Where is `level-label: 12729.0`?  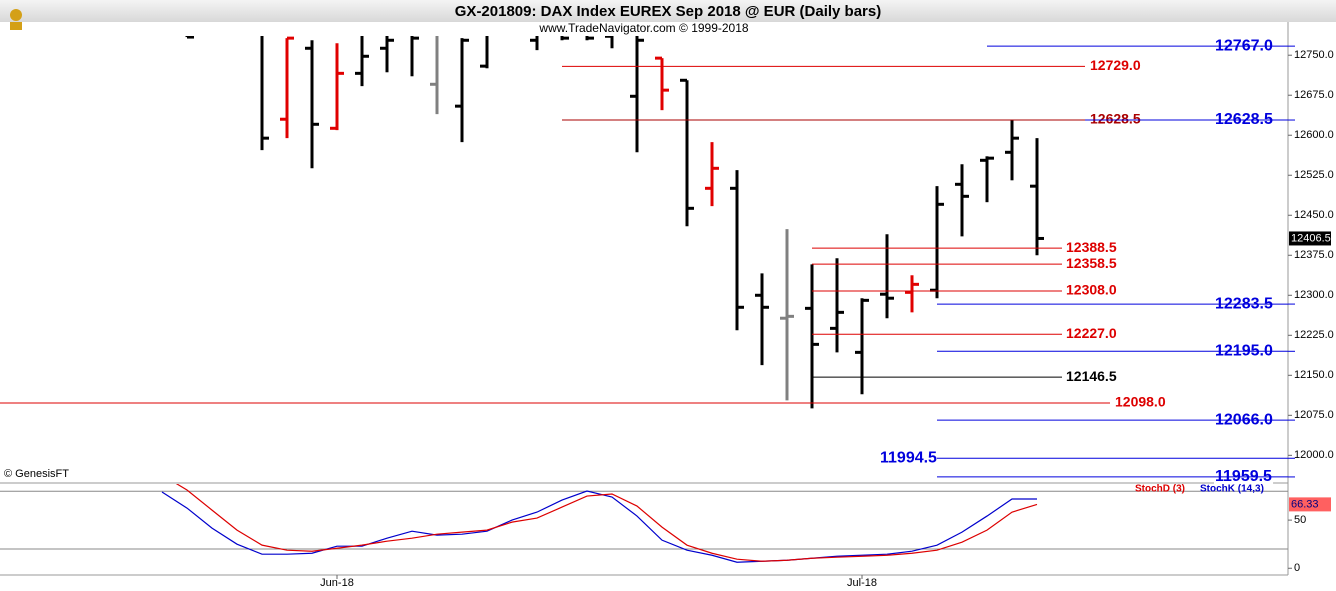 level-label: 12729.0 is located at coordinates (1115, 65).